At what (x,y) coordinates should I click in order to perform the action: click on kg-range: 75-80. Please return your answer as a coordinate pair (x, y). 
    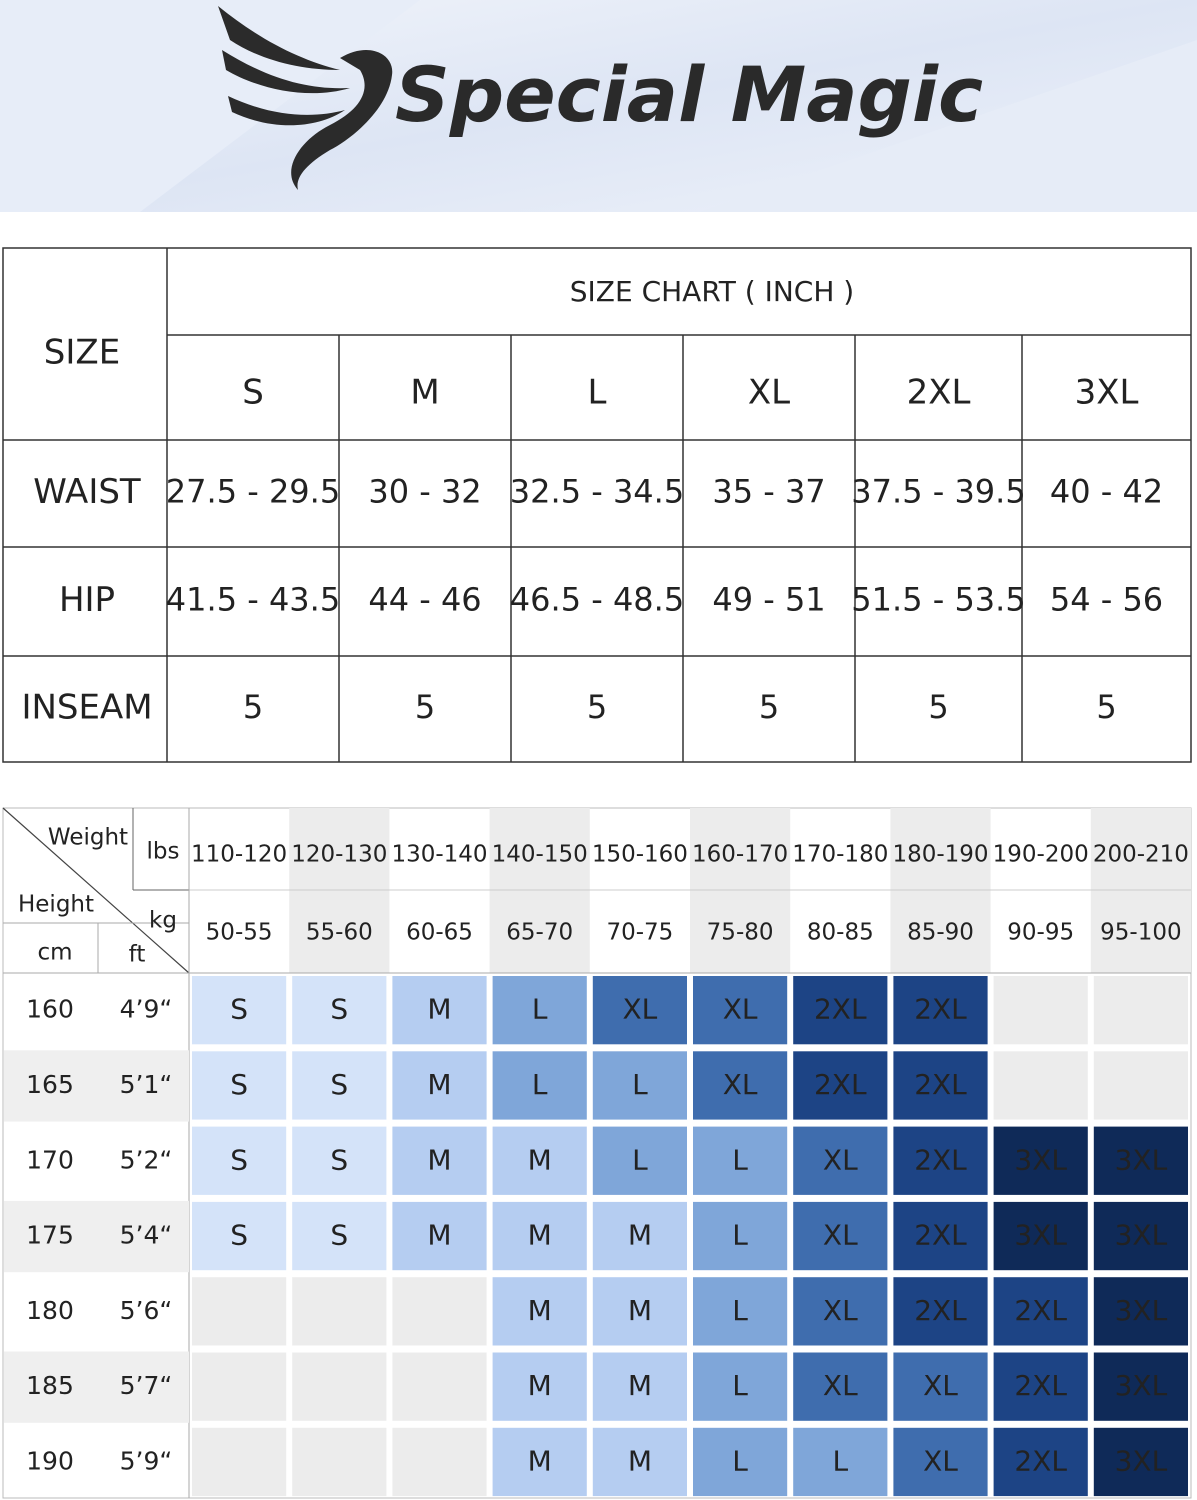
    Looking at the image, I should click on (740, 933).